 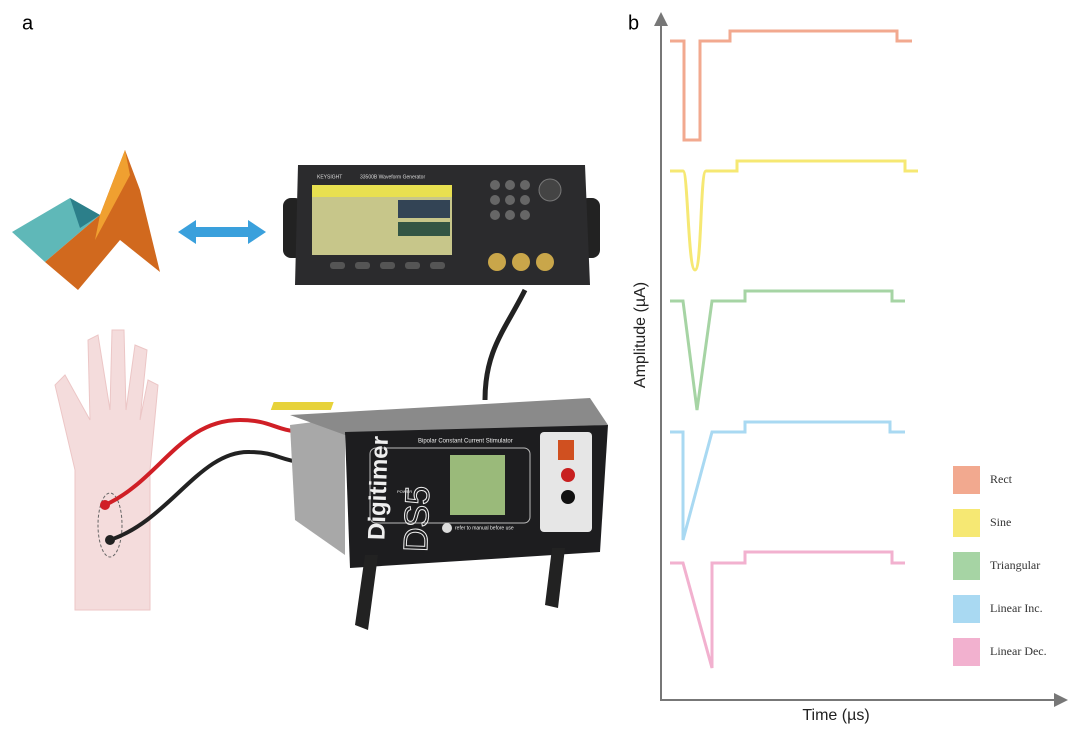 I want to click on cable, so click(x=505, y=344).